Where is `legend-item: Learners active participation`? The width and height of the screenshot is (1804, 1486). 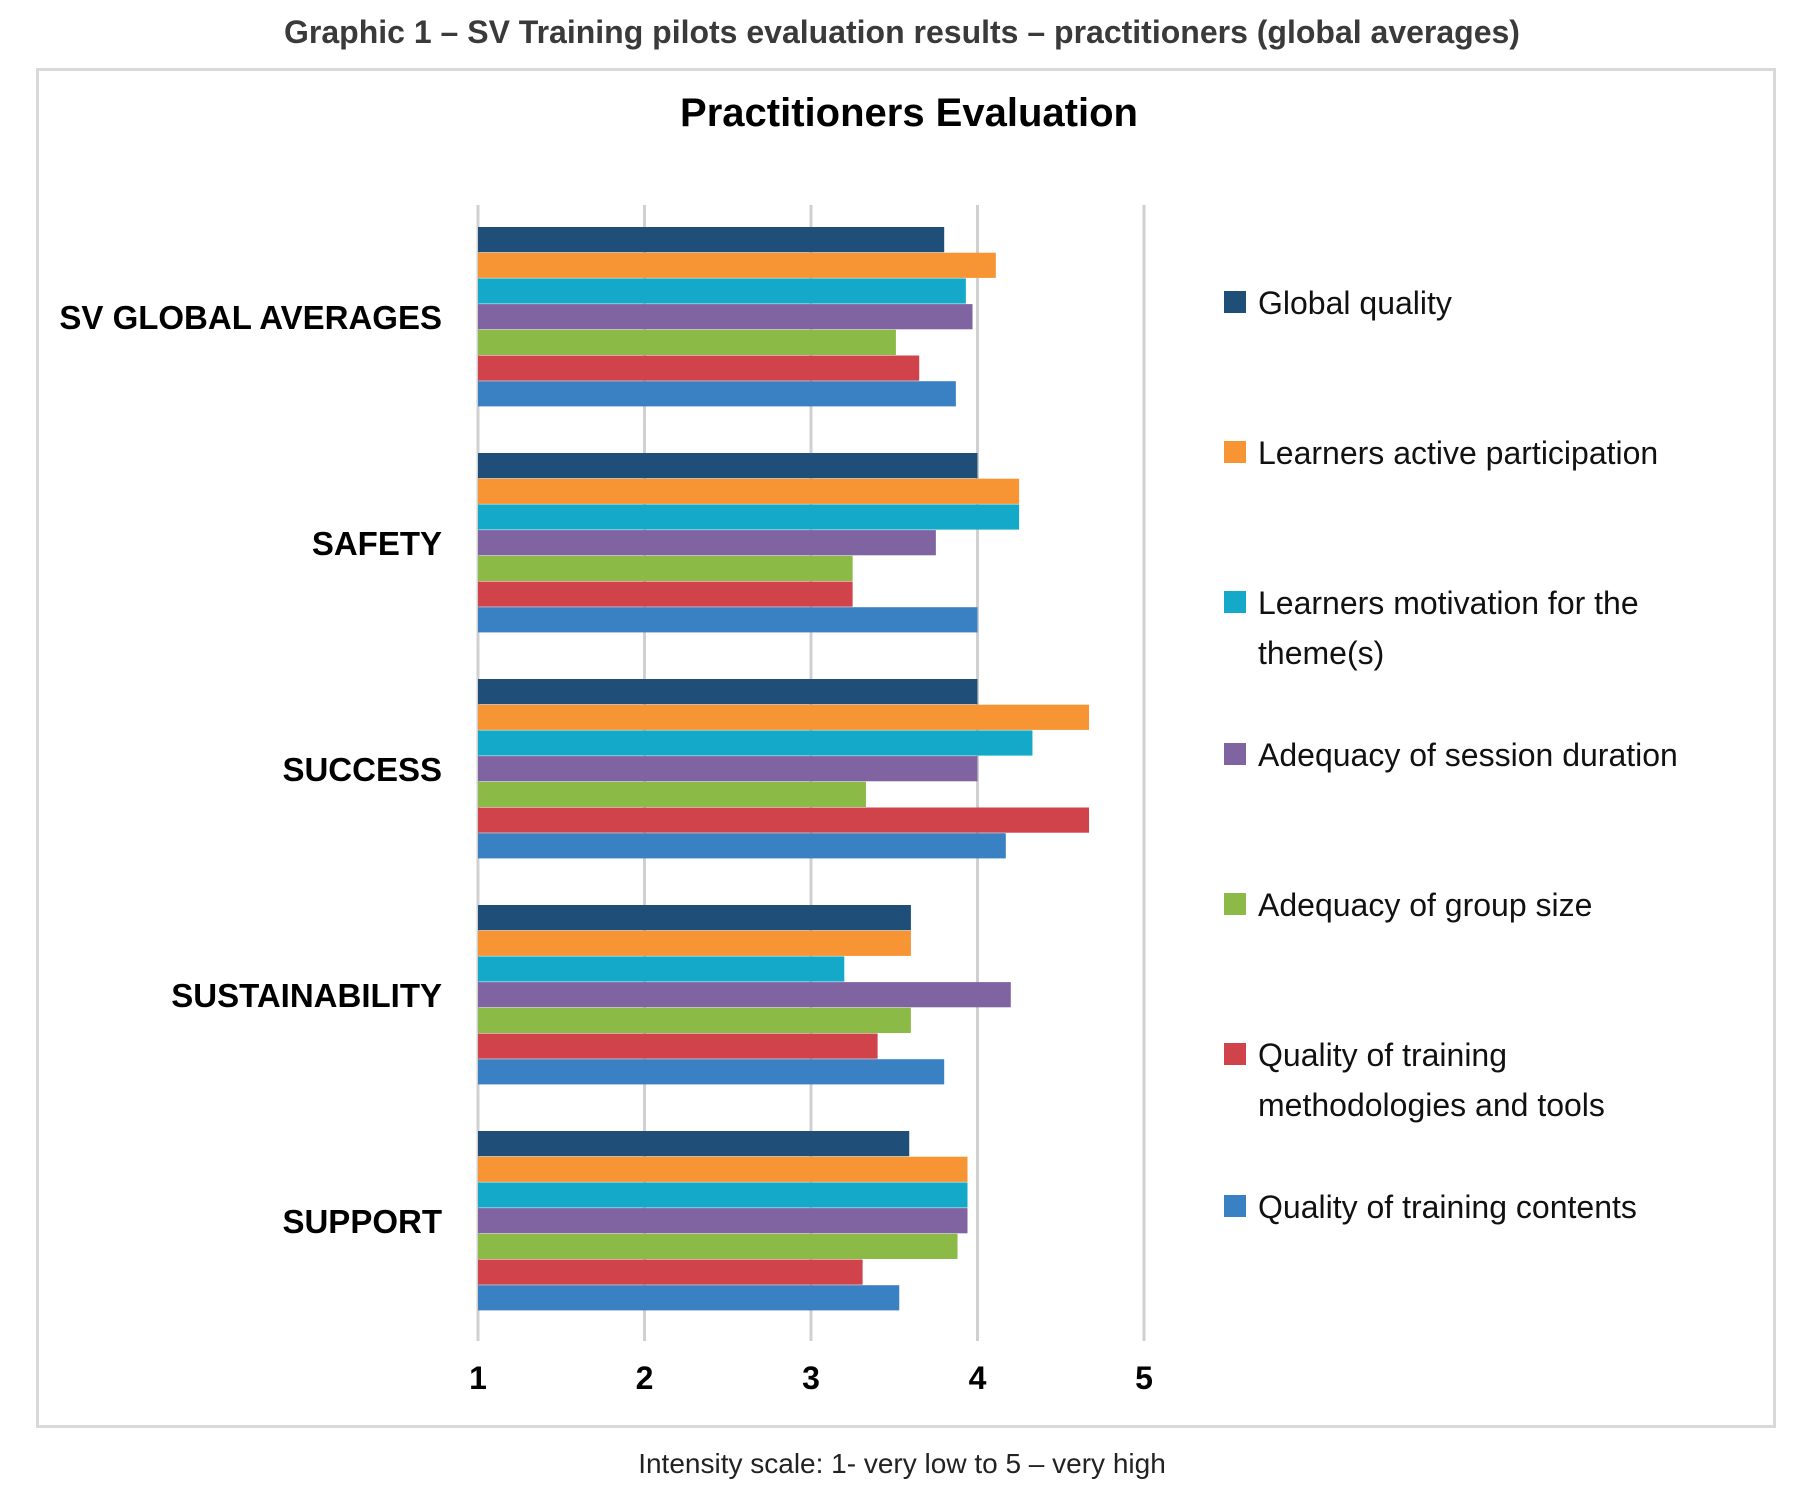
legend-item: Learners active participation is located at coordinates (1441, 453).